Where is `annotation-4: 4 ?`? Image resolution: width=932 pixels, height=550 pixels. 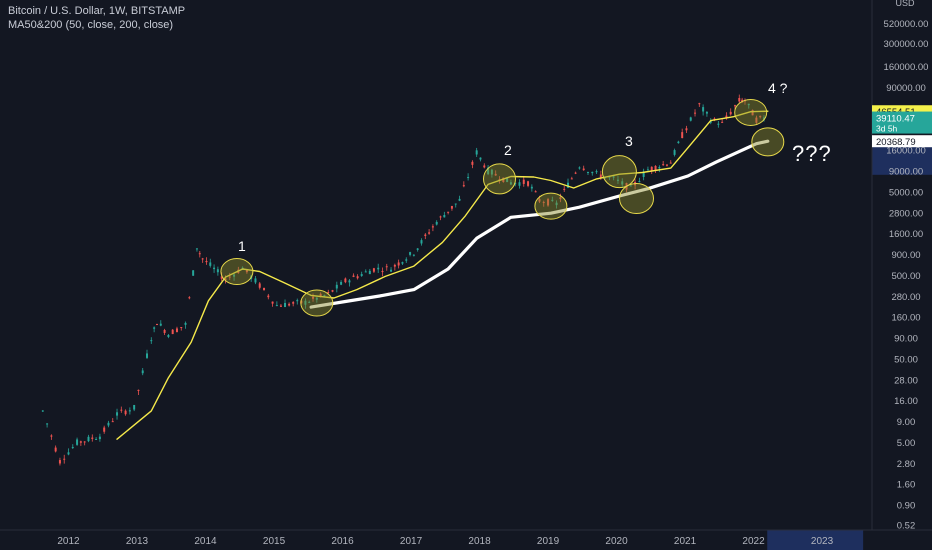 annotation-4: 4 ? is located at coordinates (778, 88).